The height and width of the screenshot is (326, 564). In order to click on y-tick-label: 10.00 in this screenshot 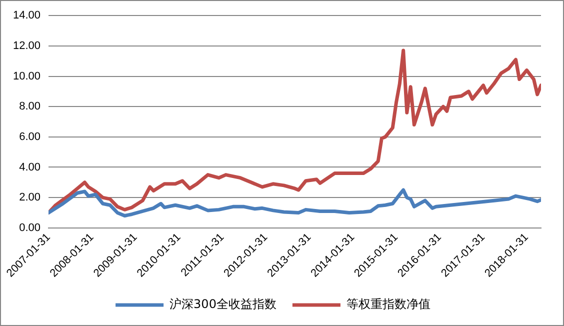, I will do `click(26, 76)`.